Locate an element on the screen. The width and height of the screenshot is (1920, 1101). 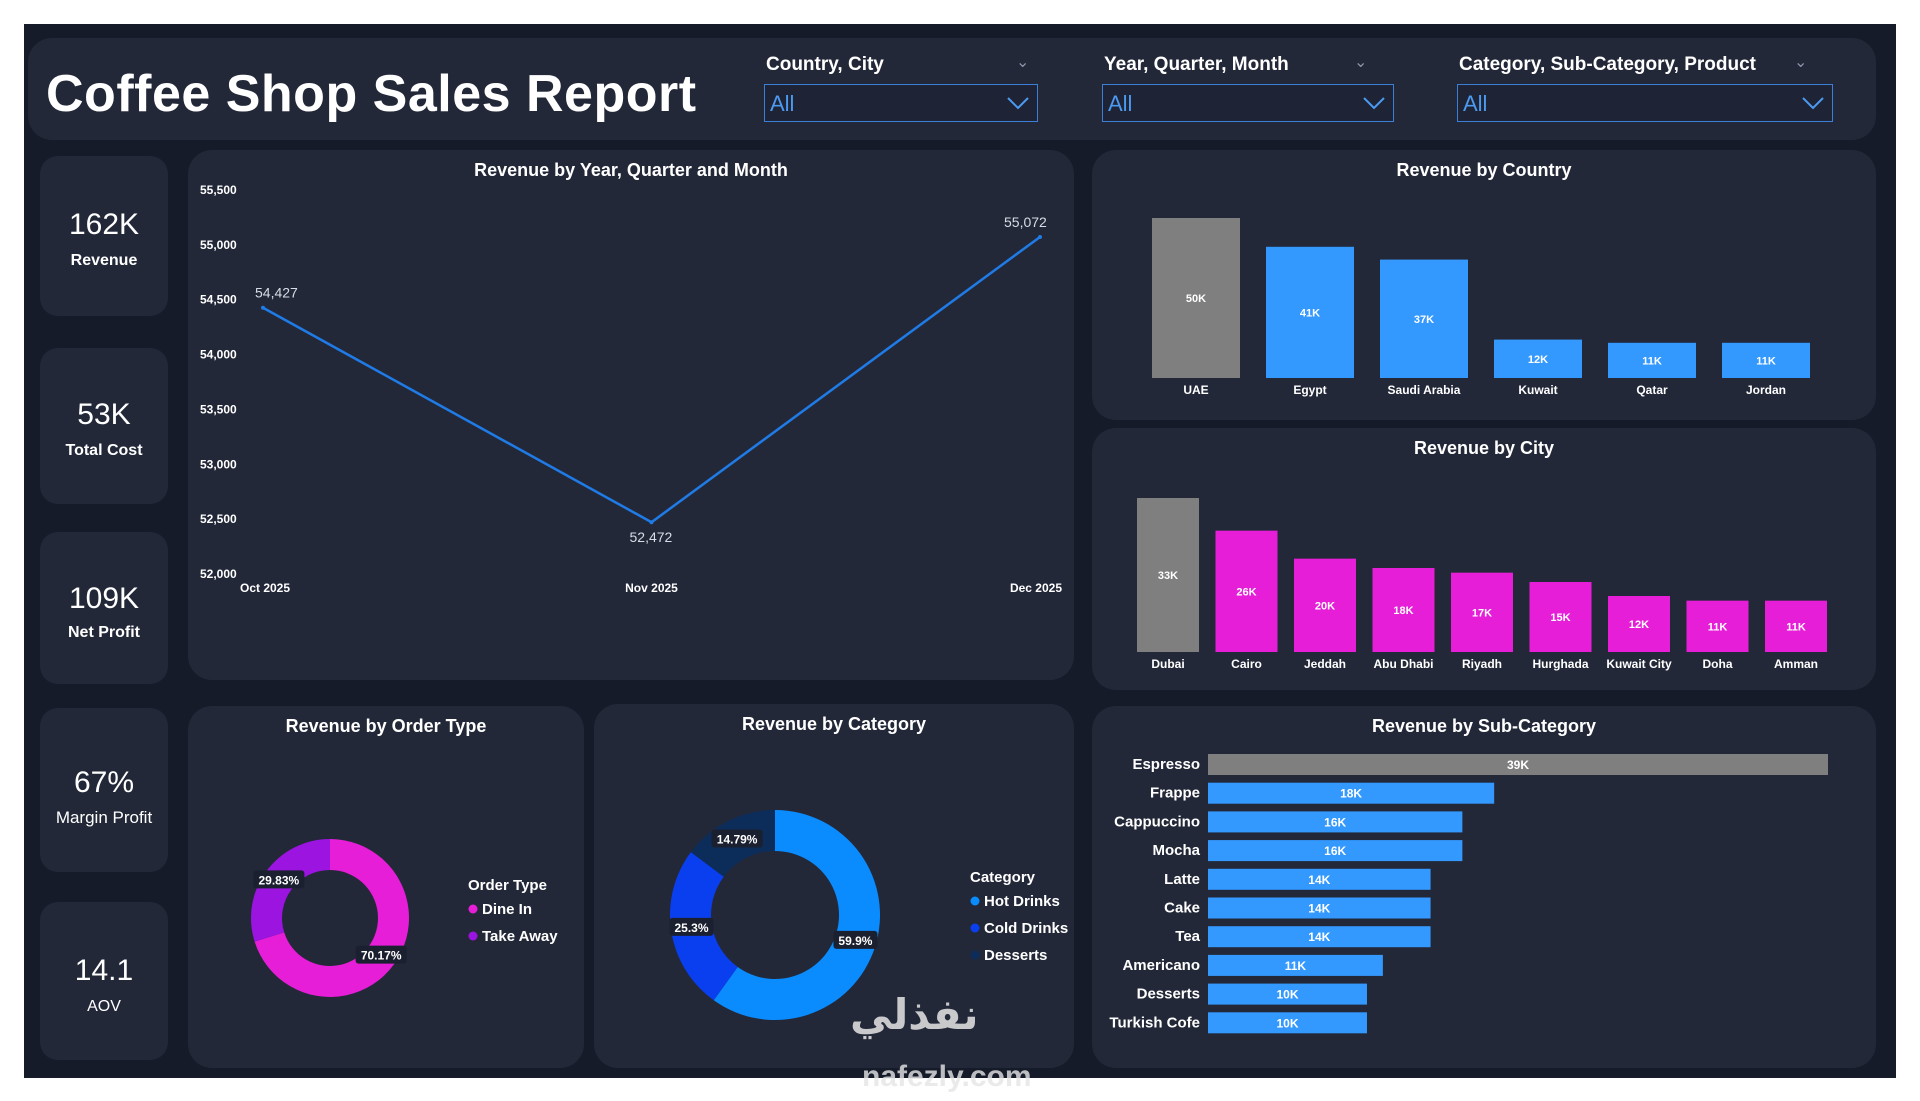
slicer-country-city-value: All is located at coordinates (782, 103).